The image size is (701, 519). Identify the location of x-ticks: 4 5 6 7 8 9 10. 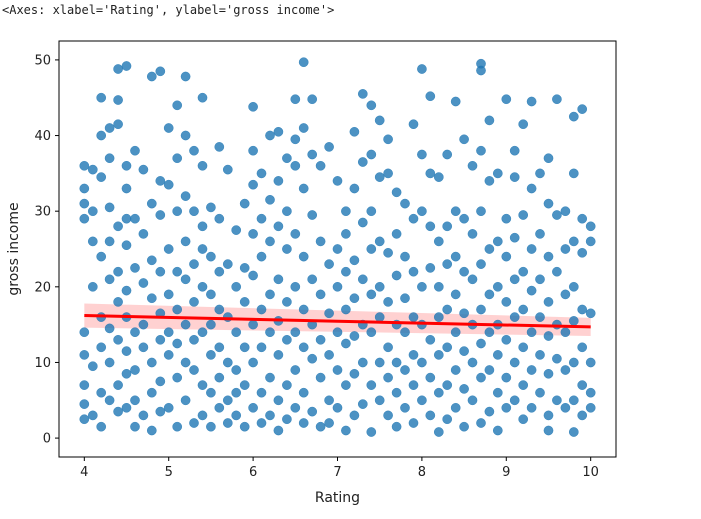
(339, 468).